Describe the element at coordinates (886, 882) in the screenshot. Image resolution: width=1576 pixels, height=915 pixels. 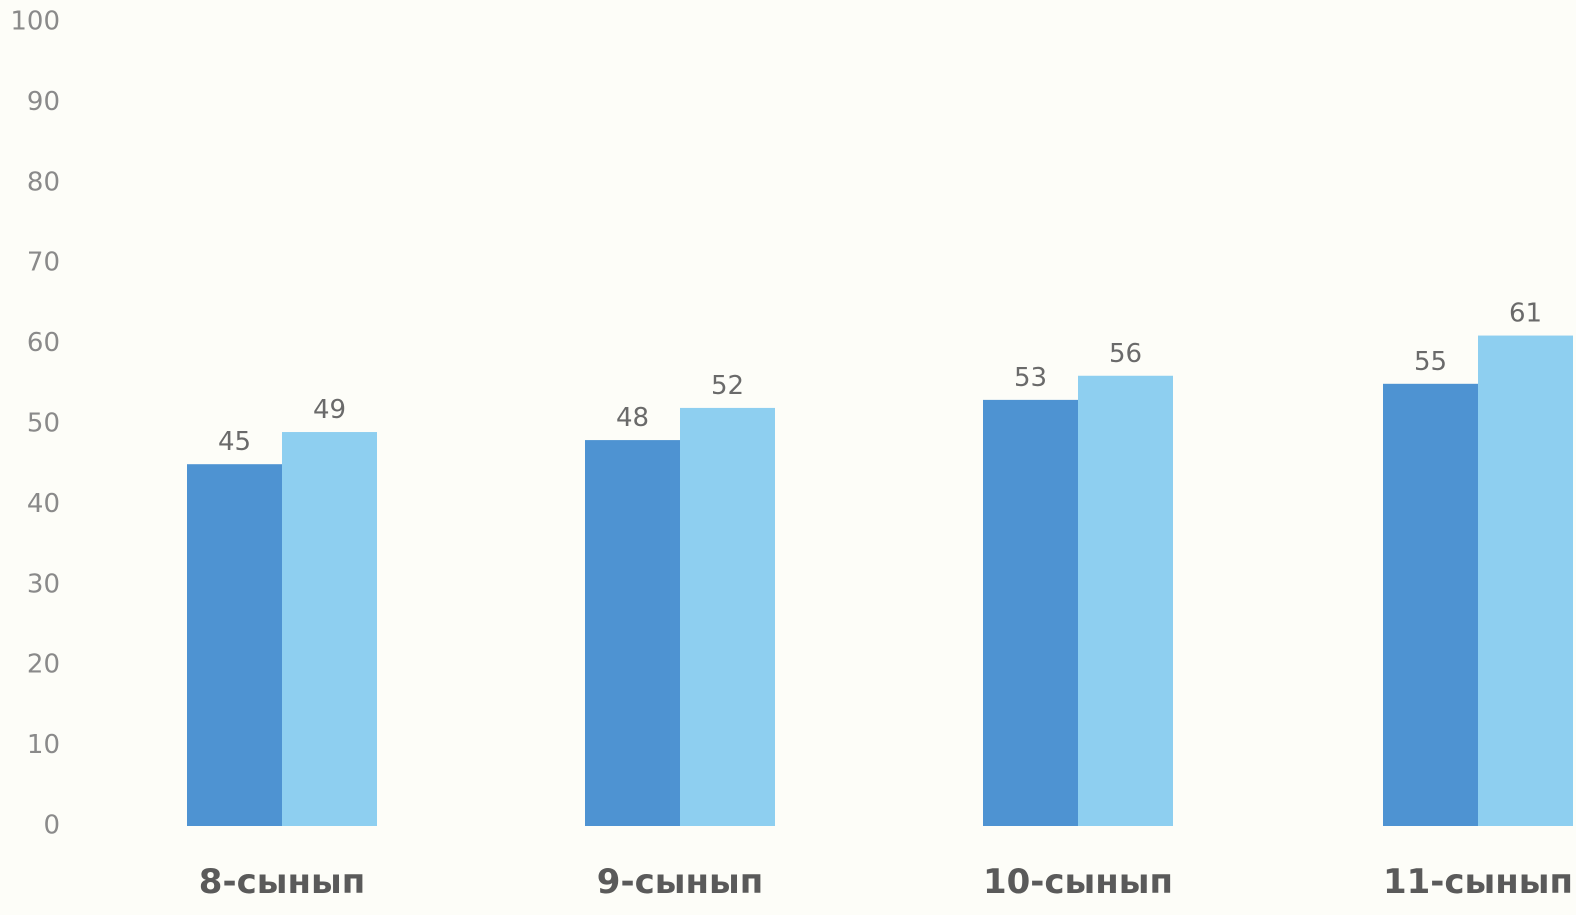
I see `x-axis: 8-сынып 9-сынып 10-сынып 11-сынып` at that location.